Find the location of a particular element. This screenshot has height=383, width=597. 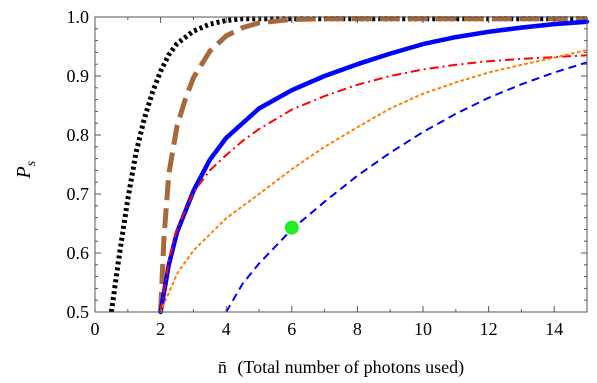

y-axis-label-main: Ps is located at coordinates (26, 169).